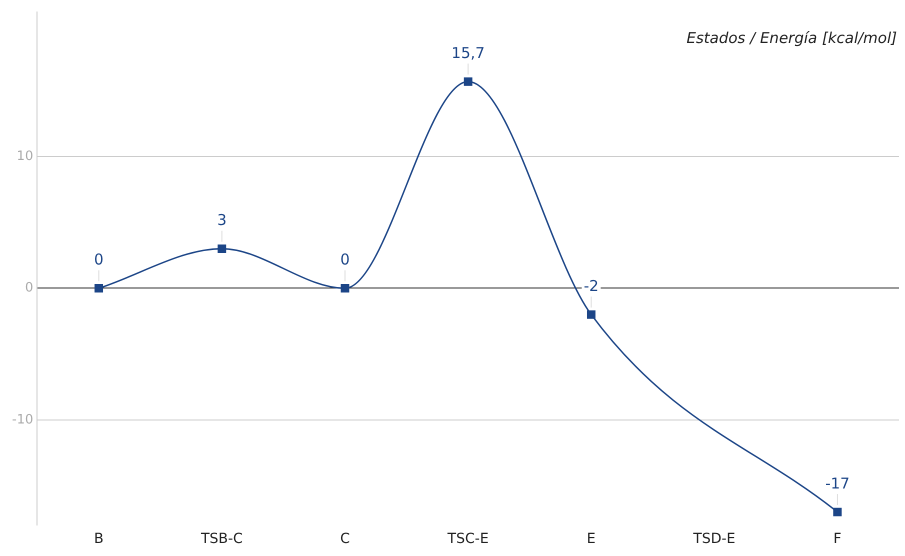 The width and height of the screenshot is (905, 556). Describe the element at coordinates (99, 539) in the screenshot. I see `x-tick-label: B` at that location.